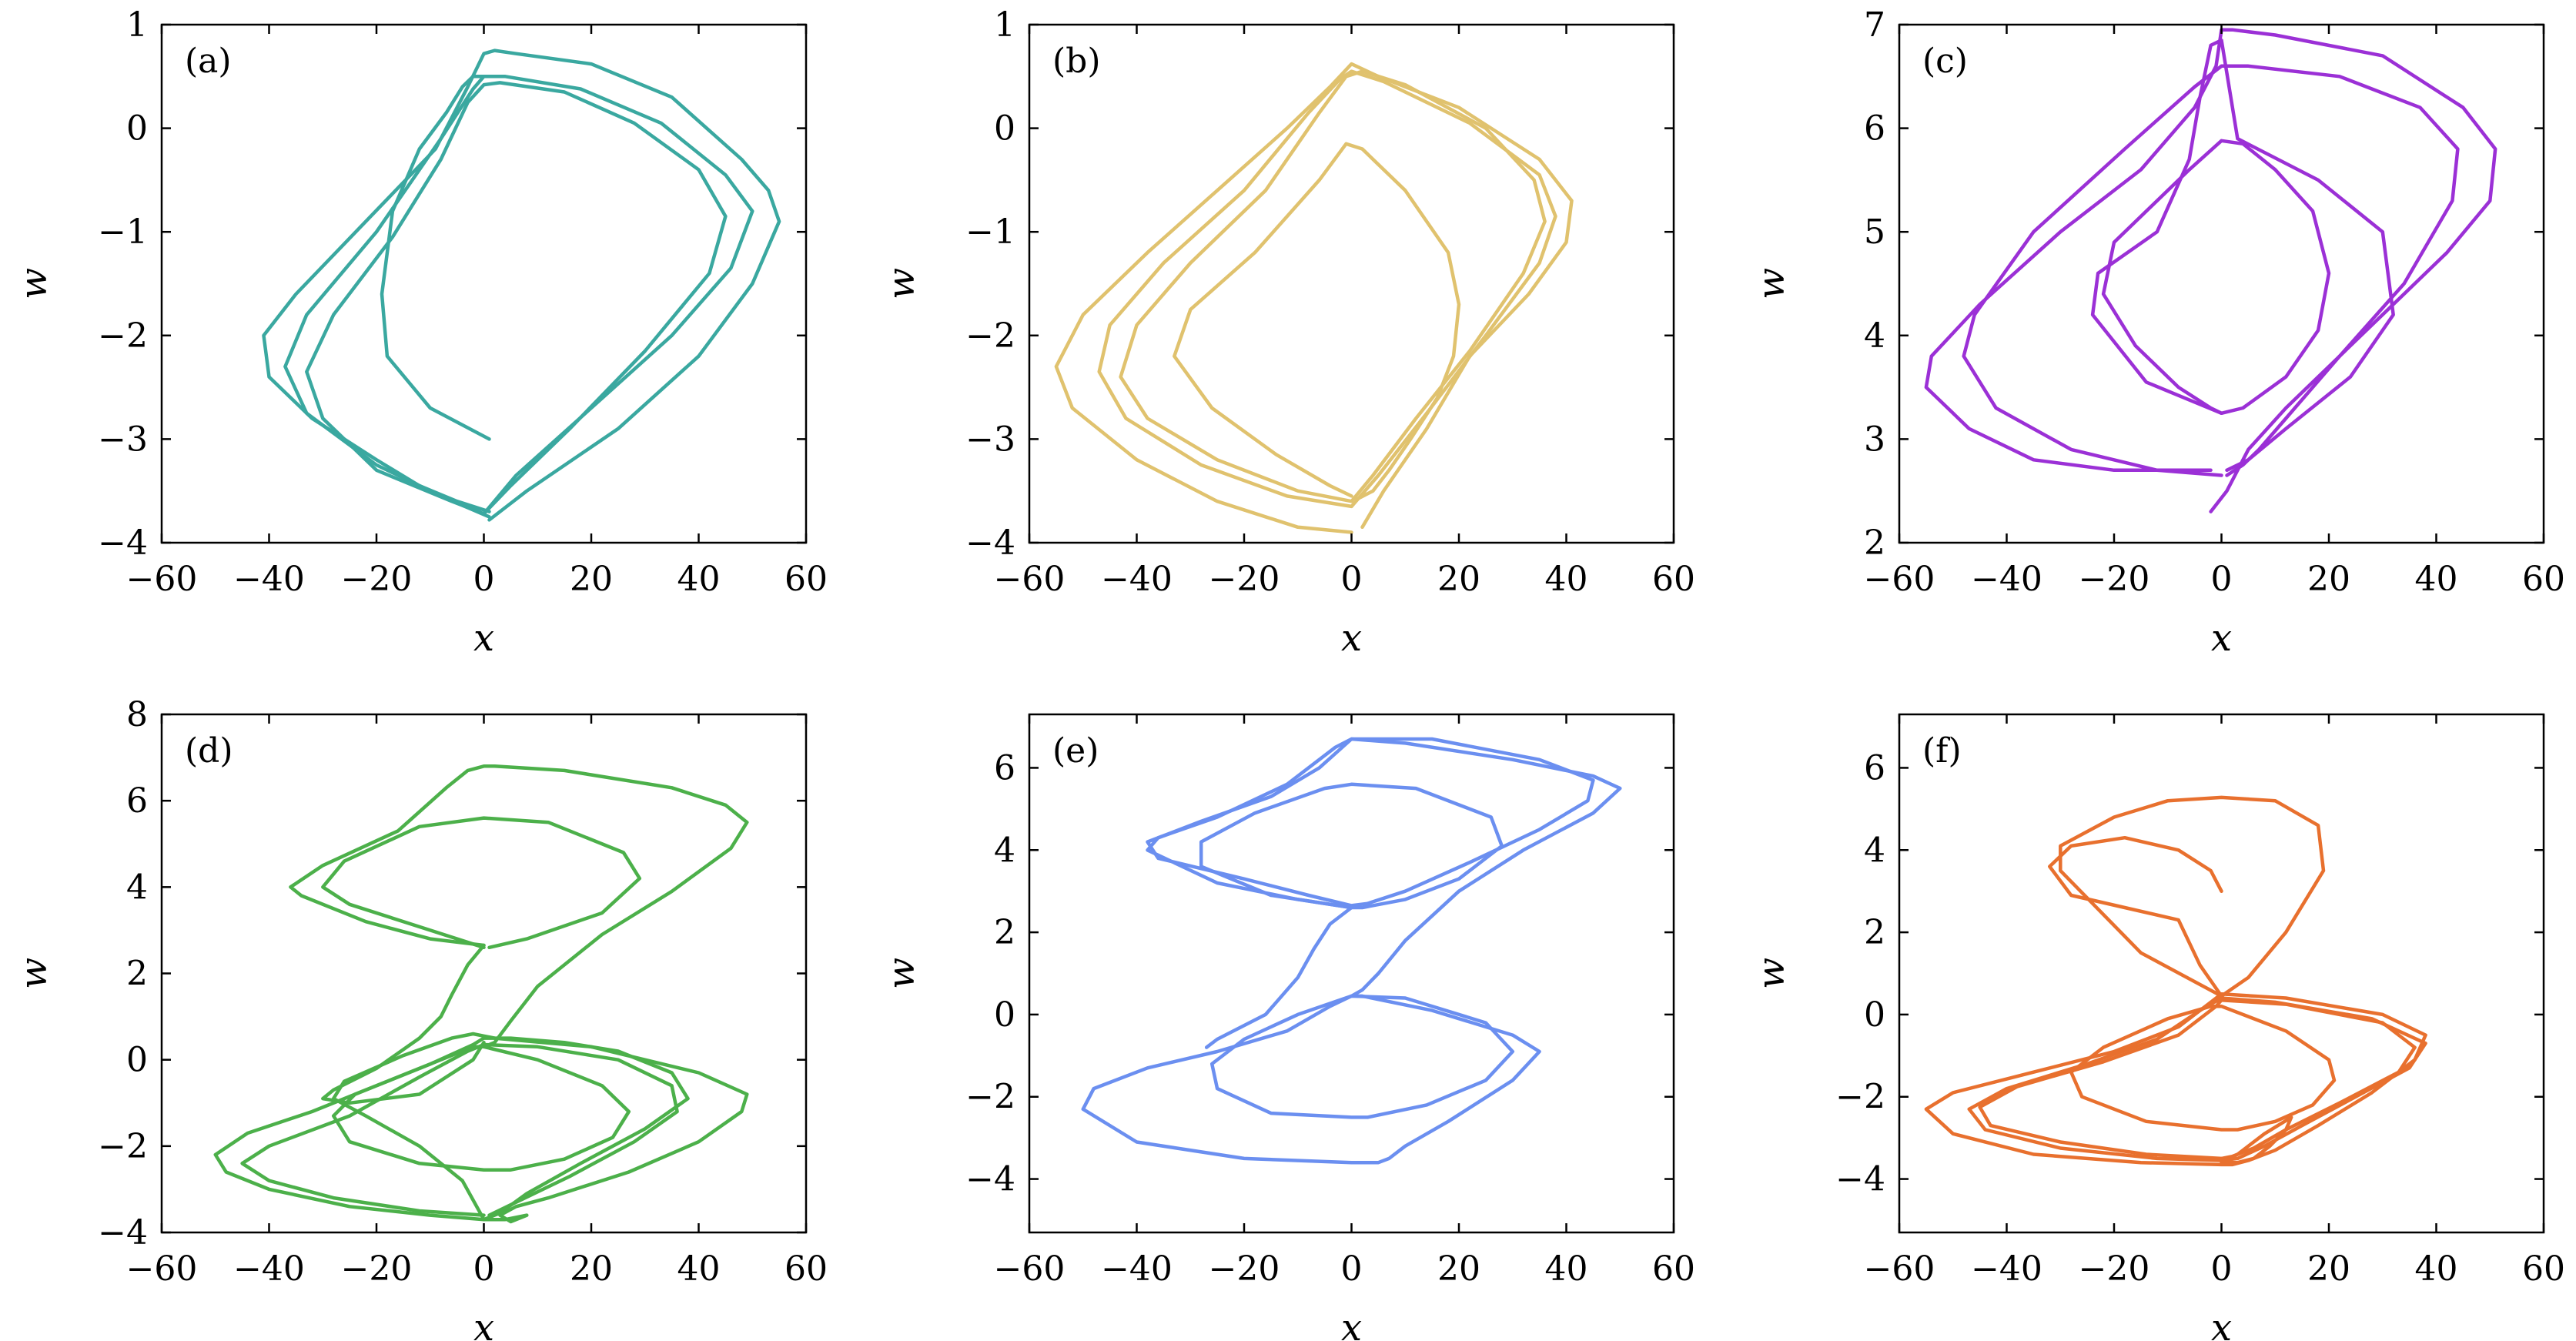 The height and width of the screenshot is (1341, 2576). Describe the element at coordinates (1945, 61) in the screenshot. I see `panel-label: (c)` at that location.